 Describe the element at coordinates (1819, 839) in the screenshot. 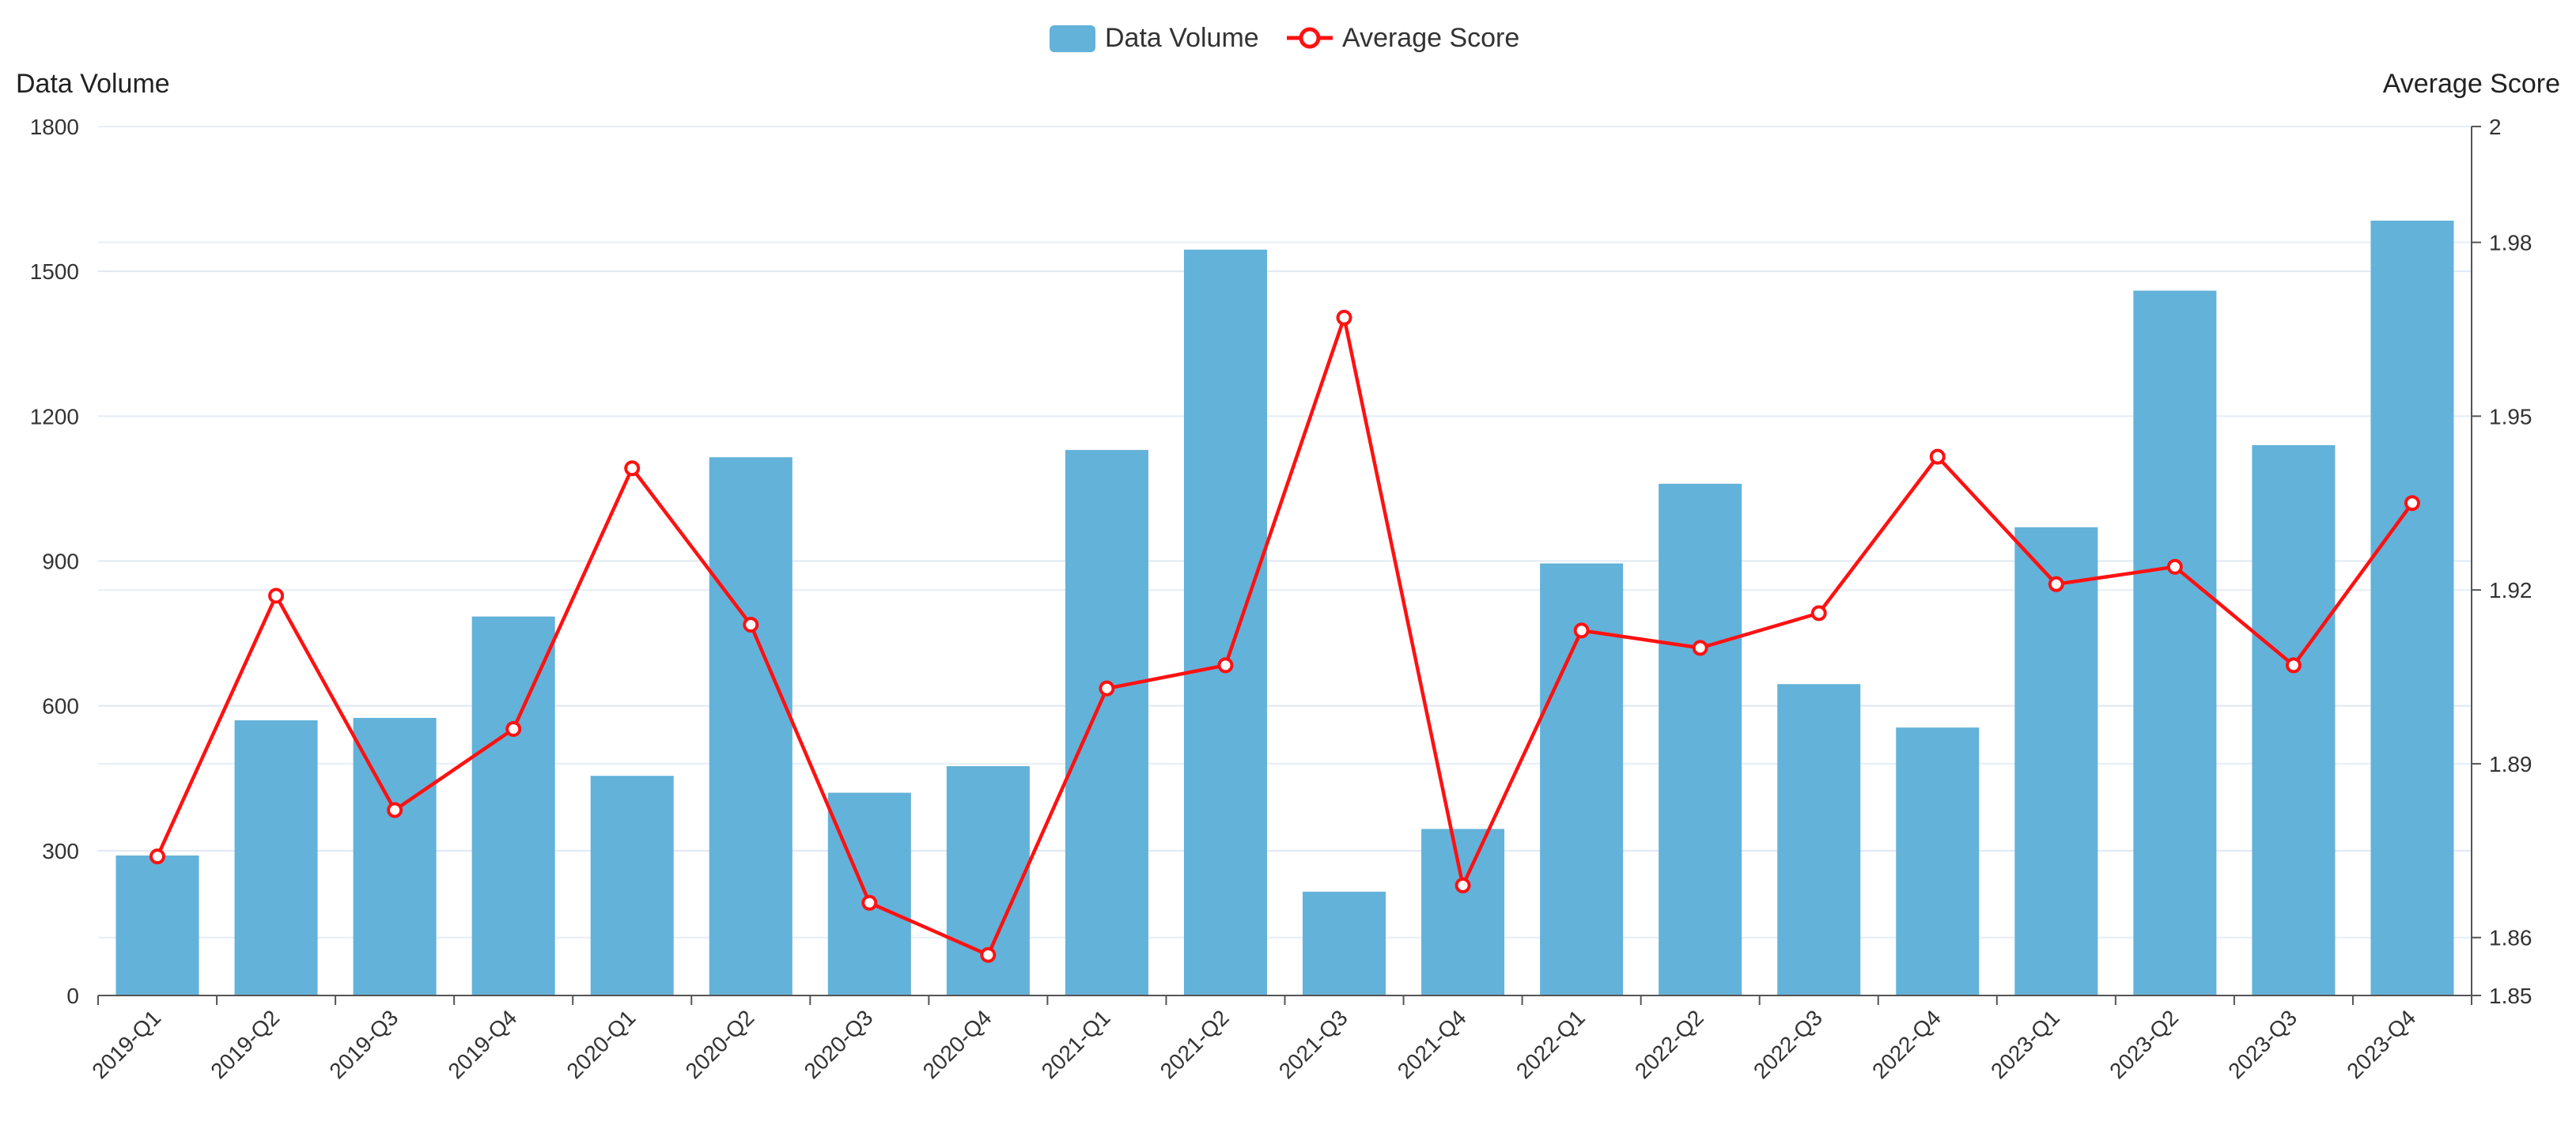

I see `bar-2022-Q3` at that location.